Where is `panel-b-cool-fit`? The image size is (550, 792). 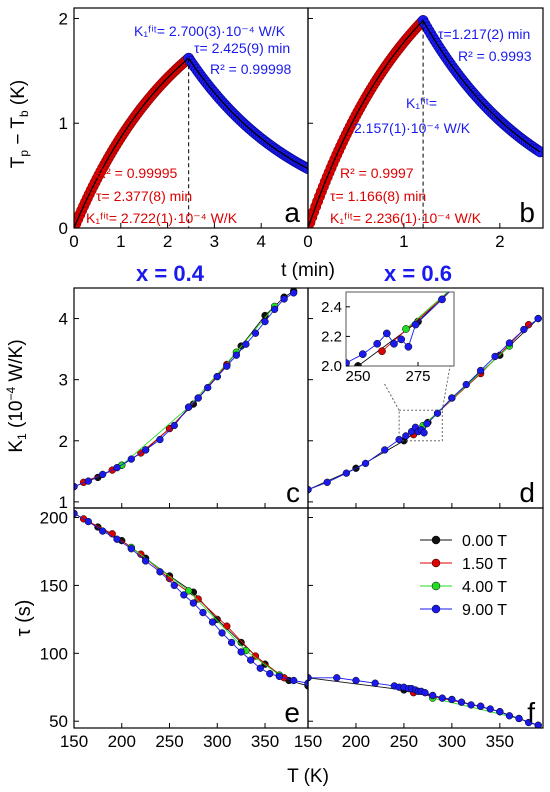
panel-b-cool-fit is located at coordinates (481, 86).